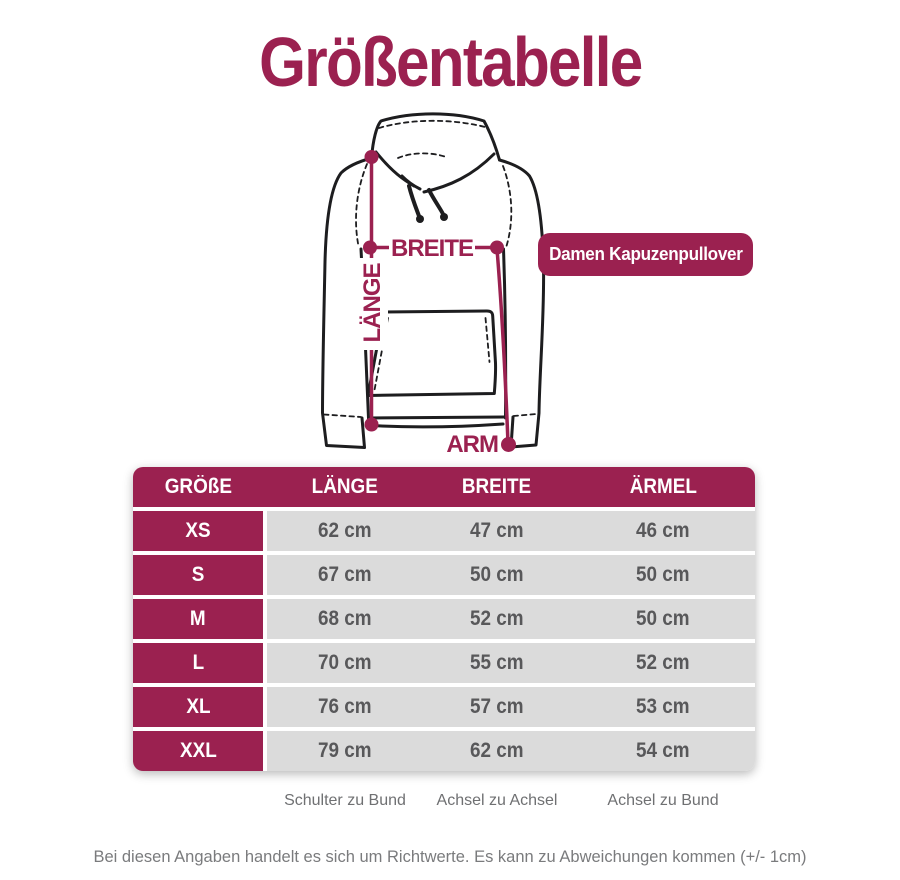  What do you see at coordinates (345, 486) in the screenshot?
I see `column-header-laenge: LÄNGE` at bounding box center [345, 486].